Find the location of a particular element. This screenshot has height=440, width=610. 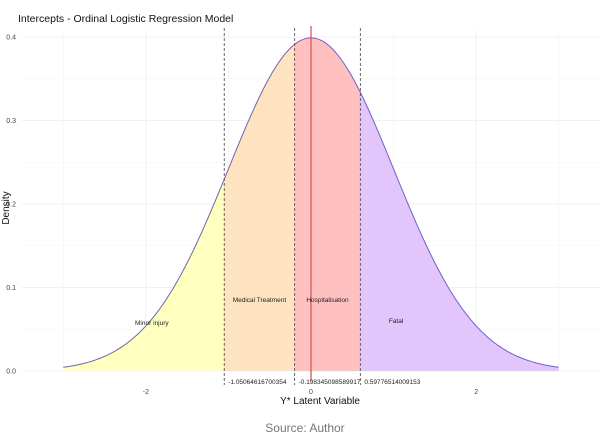

y-axis-title: Density is located at coordinates (6, 207).